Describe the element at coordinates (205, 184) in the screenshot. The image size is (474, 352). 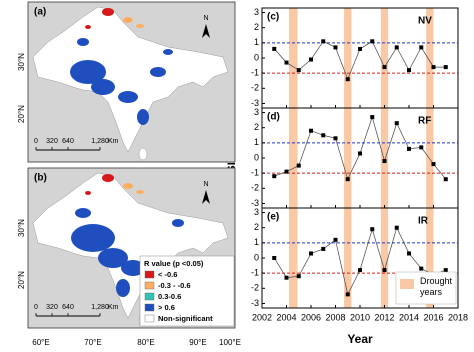
I see `north-label: N` at that location.